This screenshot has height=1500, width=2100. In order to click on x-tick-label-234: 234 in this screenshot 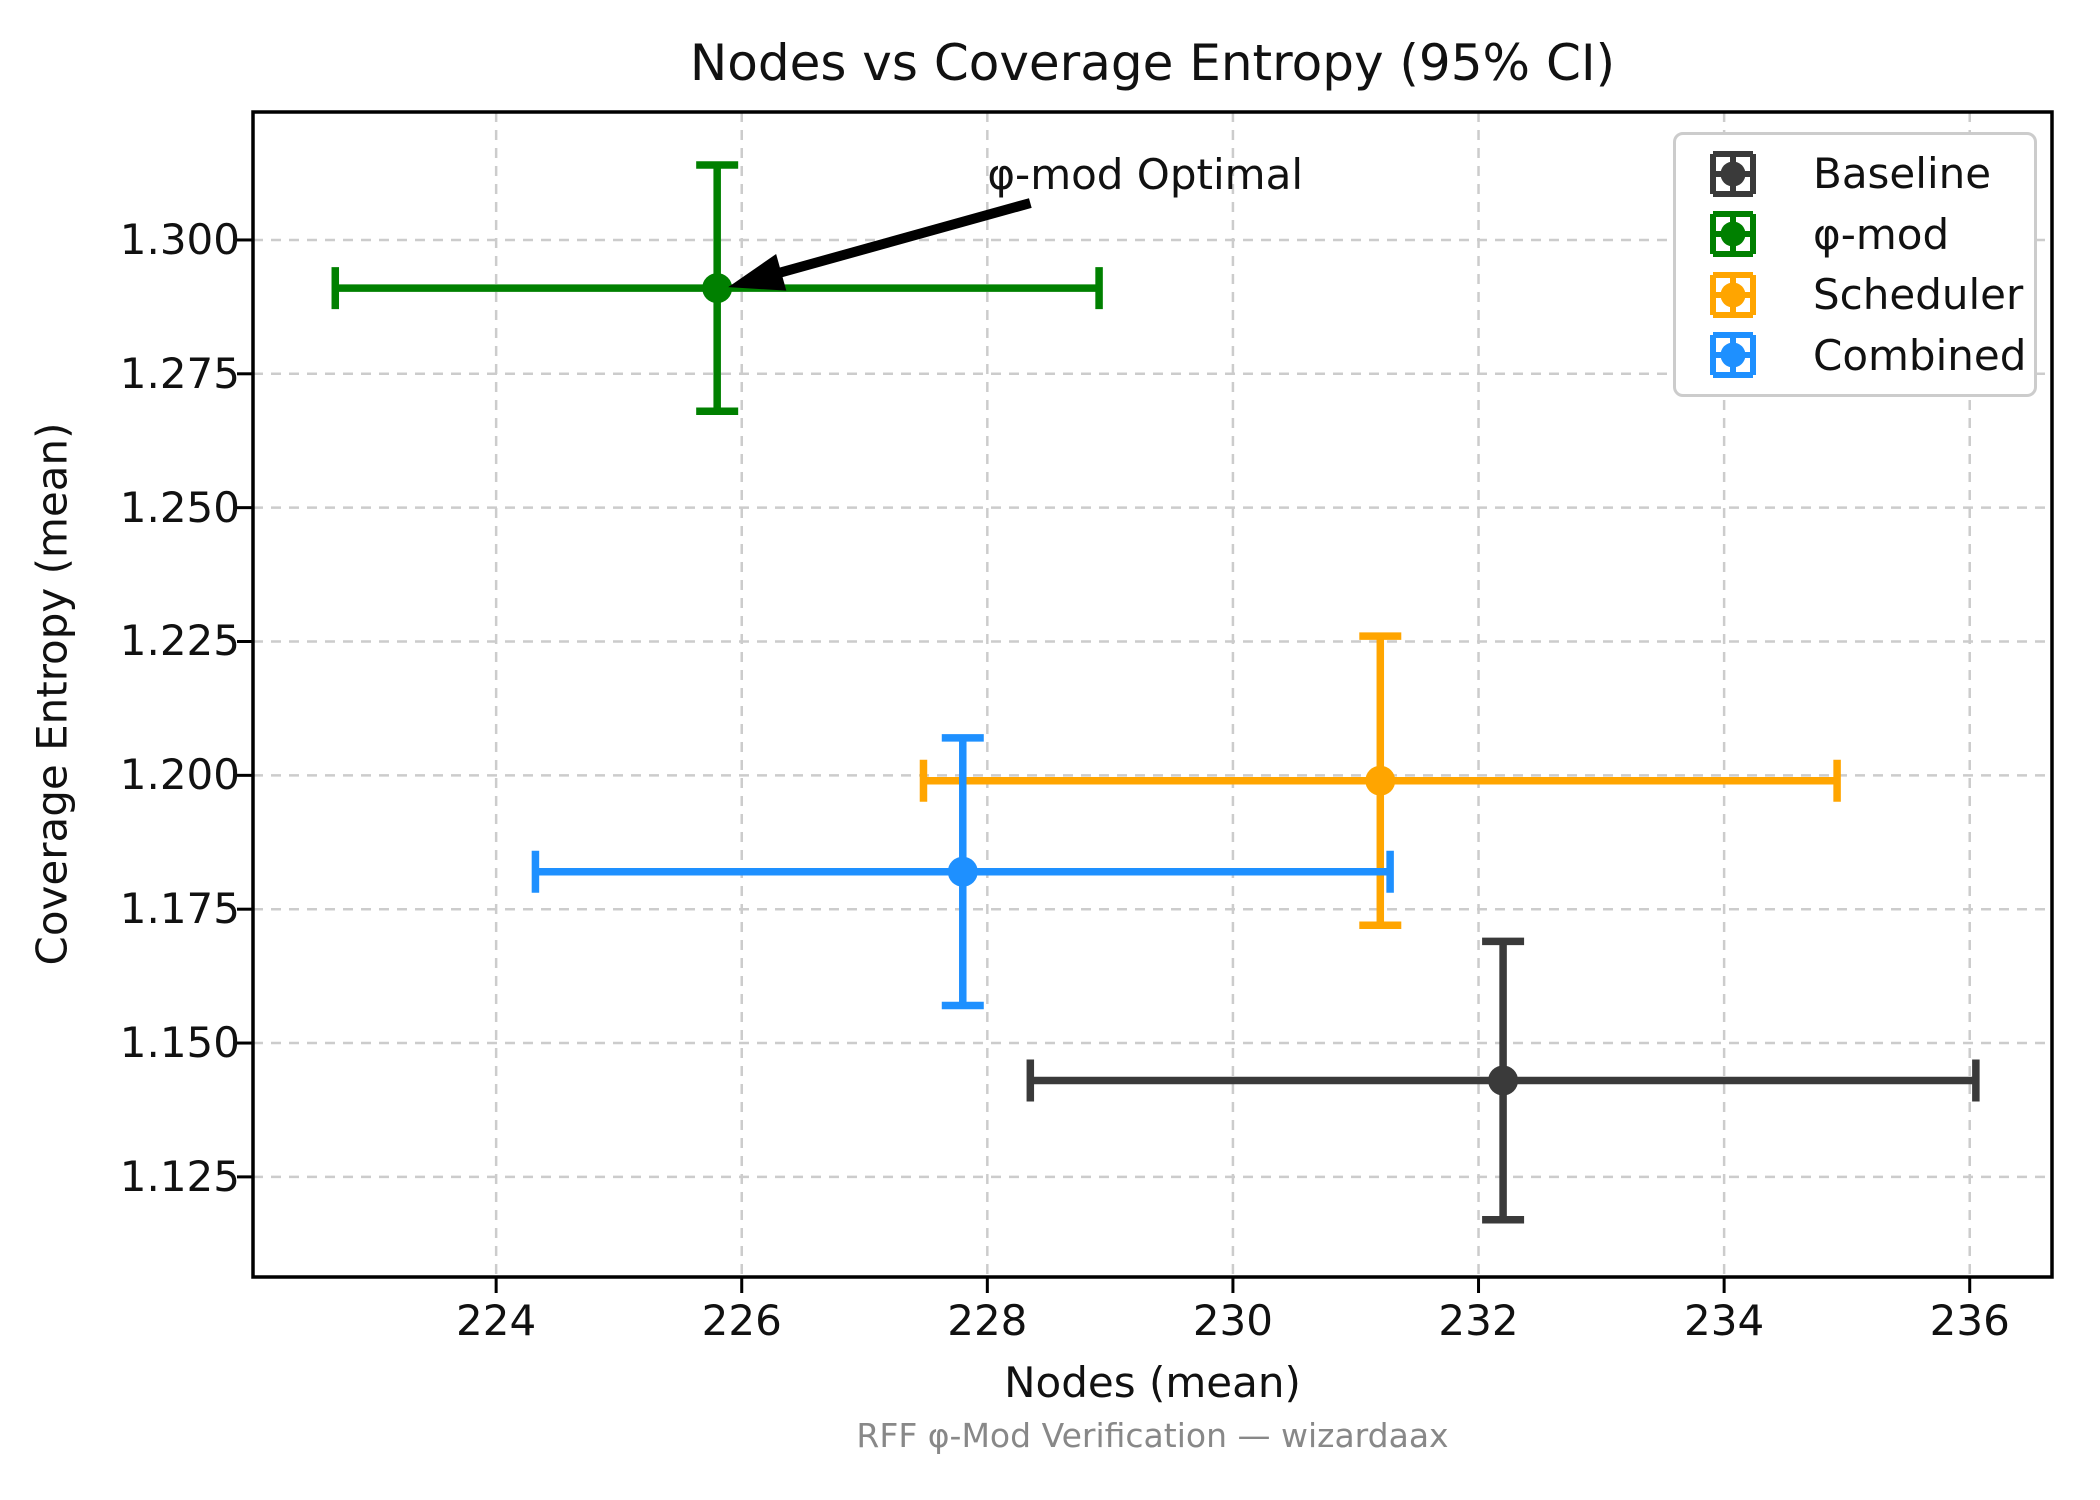, I will do `click(1724, 1320)`.